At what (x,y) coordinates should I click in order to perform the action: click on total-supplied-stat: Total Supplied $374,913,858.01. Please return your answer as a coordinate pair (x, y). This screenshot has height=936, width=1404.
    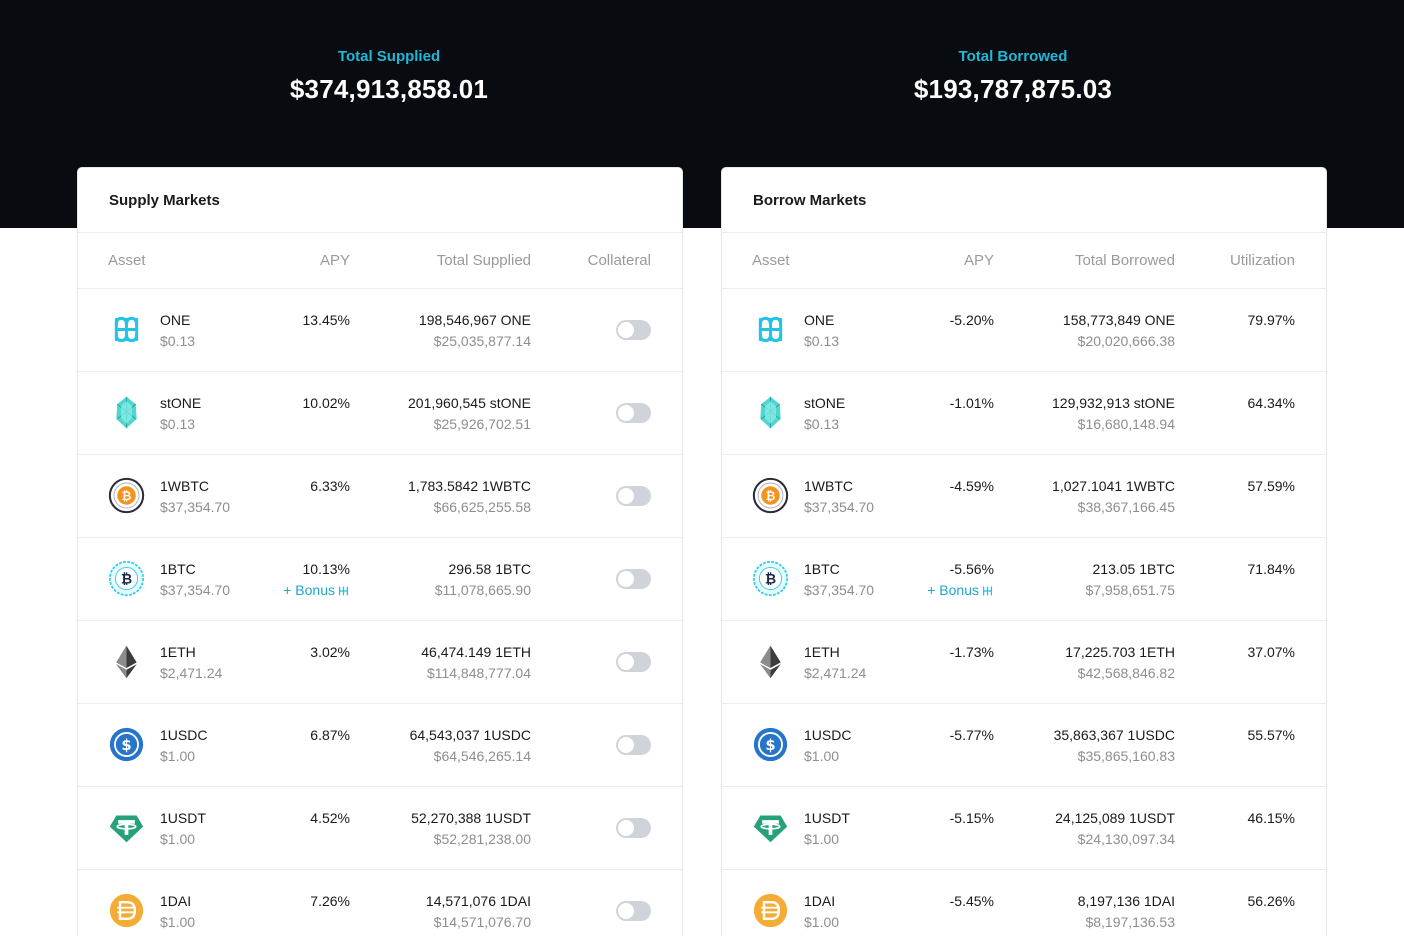
    Looking at the image, I should click on (389, 76).